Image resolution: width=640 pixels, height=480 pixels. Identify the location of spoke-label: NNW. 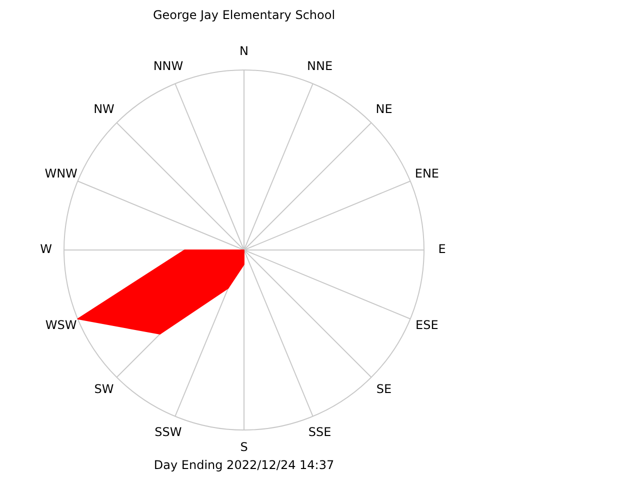
(168, 66).